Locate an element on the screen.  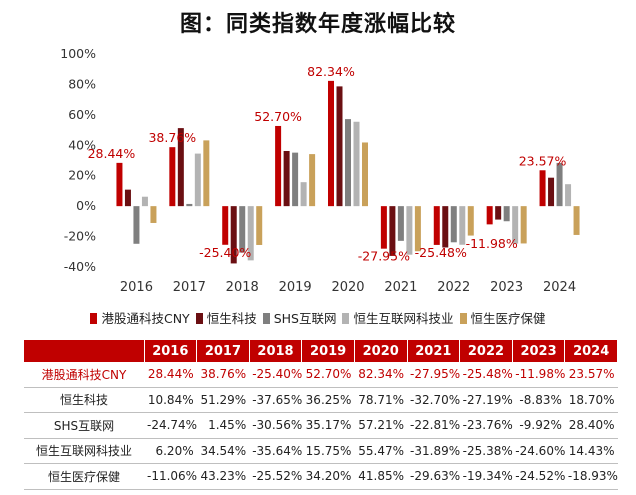
table-cell: -25.38% is located at coordinates (486, 451).